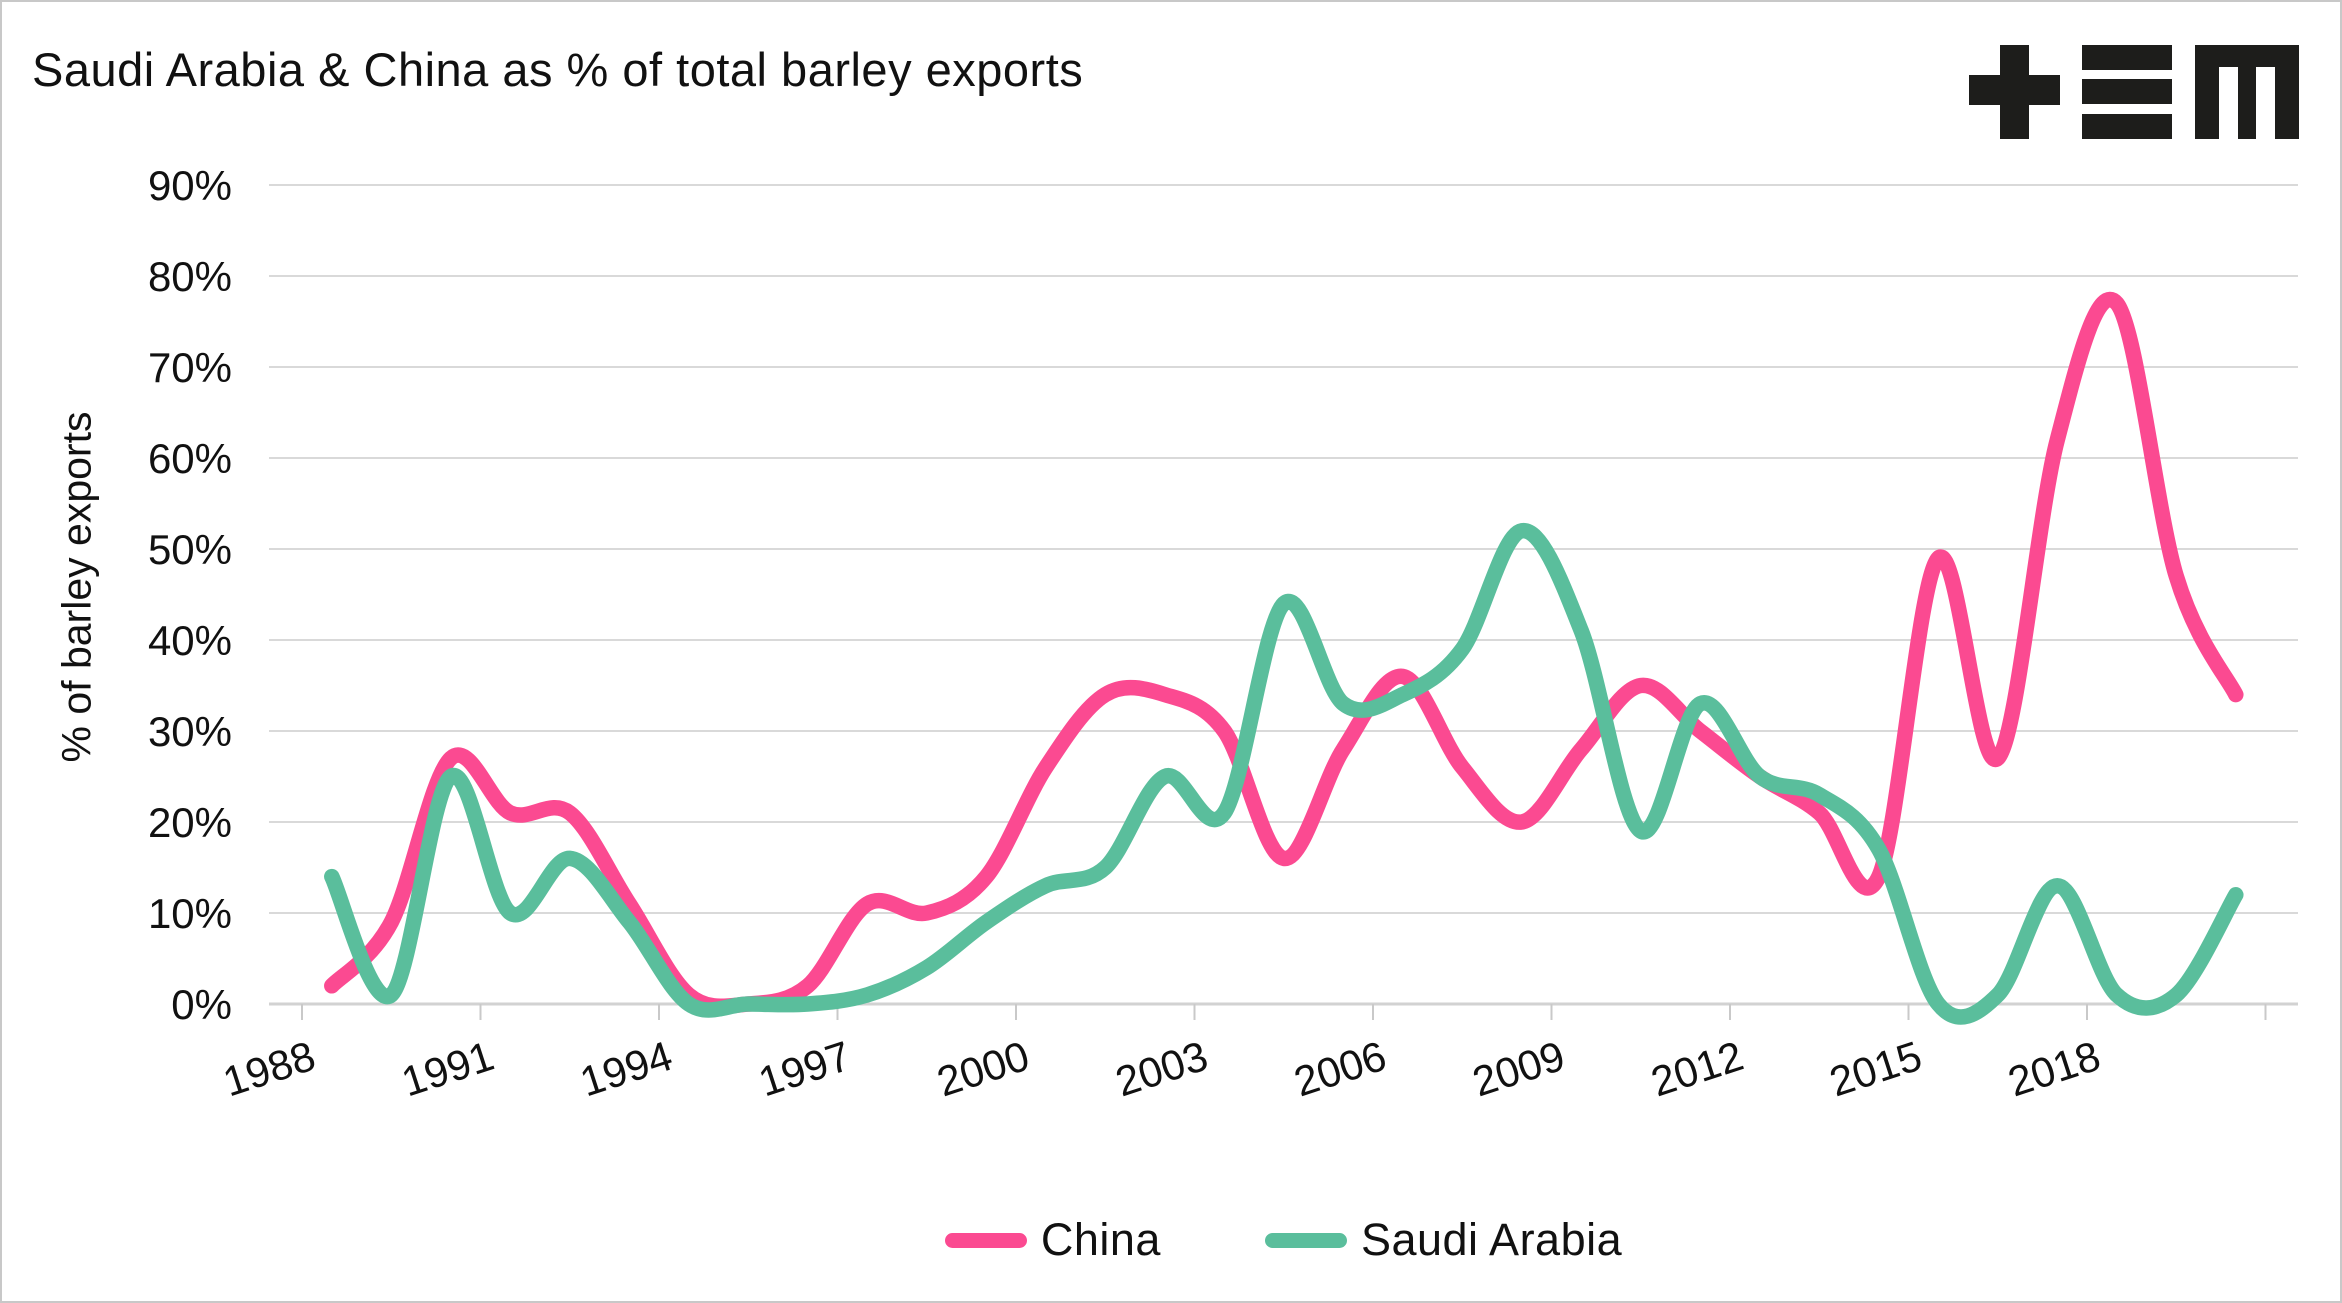 The height and width of the screenshot is (1303, 2342). Describe the element at coordinates (190, 458) in the screenshot. I see `y-axis-tick-label: 60%` at that location.